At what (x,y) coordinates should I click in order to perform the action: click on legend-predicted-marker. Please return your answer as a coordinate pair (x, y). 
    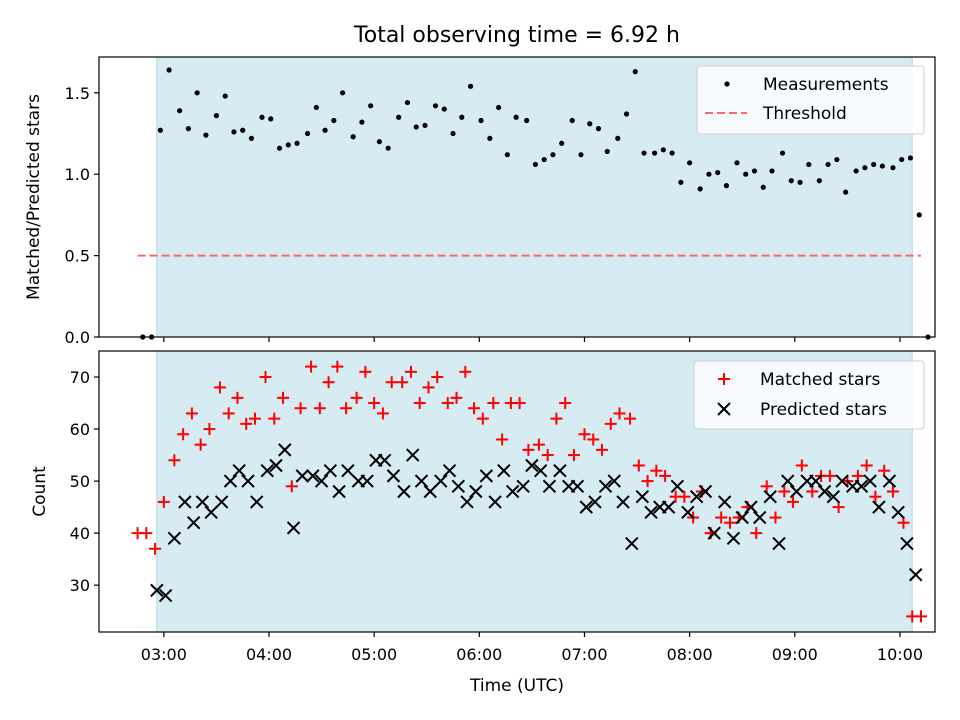
    Looking at the image, I should click on (724, 409).